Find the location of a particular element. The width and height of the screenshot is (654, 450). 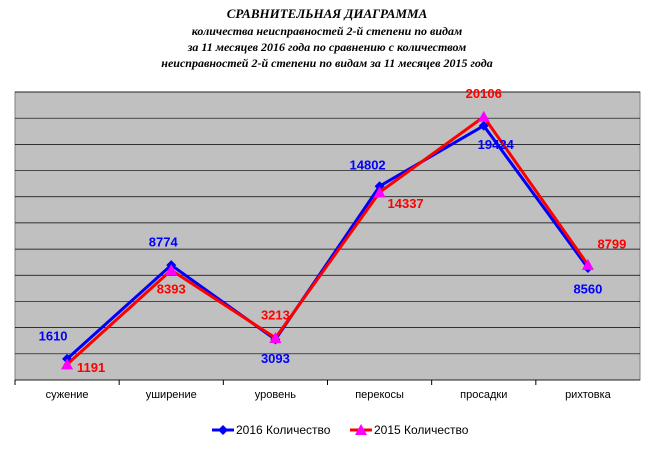

value-label: 19424 is located at coordinates (496, 144).